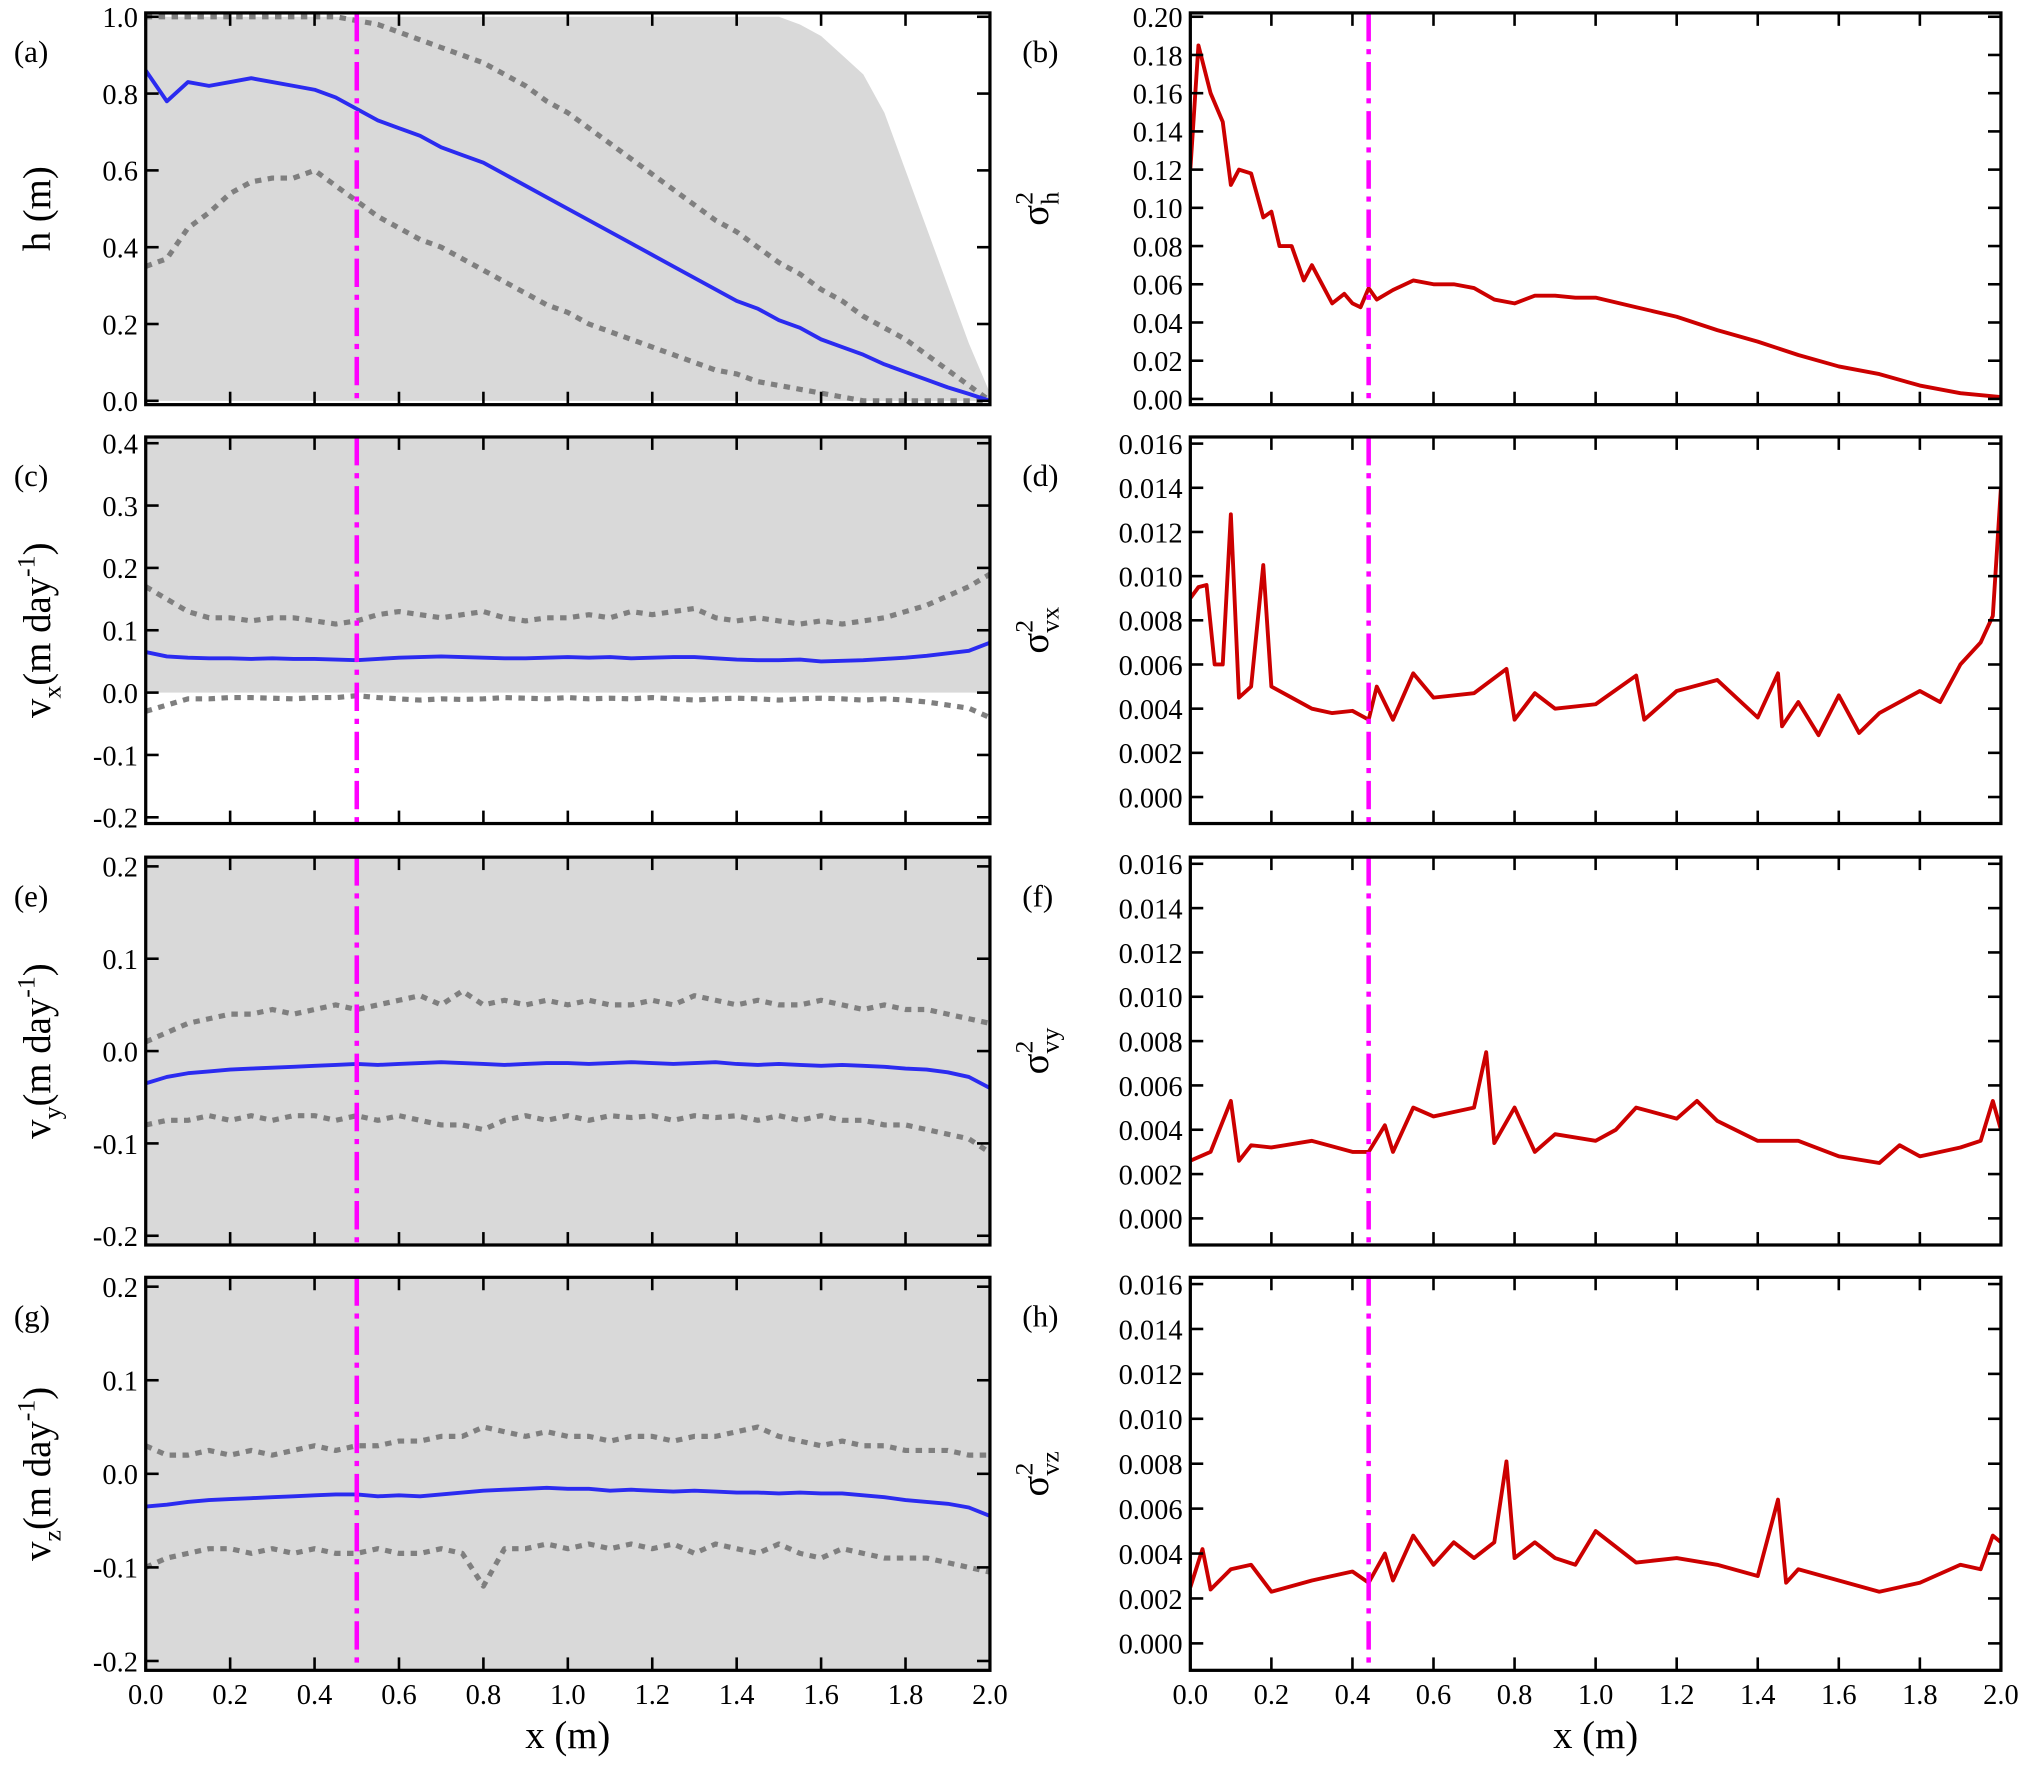 The image size is (2029, 1766). What do you see at coordinates (1151, 1510) in the screenshot?
I see `y-tick-label: 0.006` at bounding box center [1151, 1510].